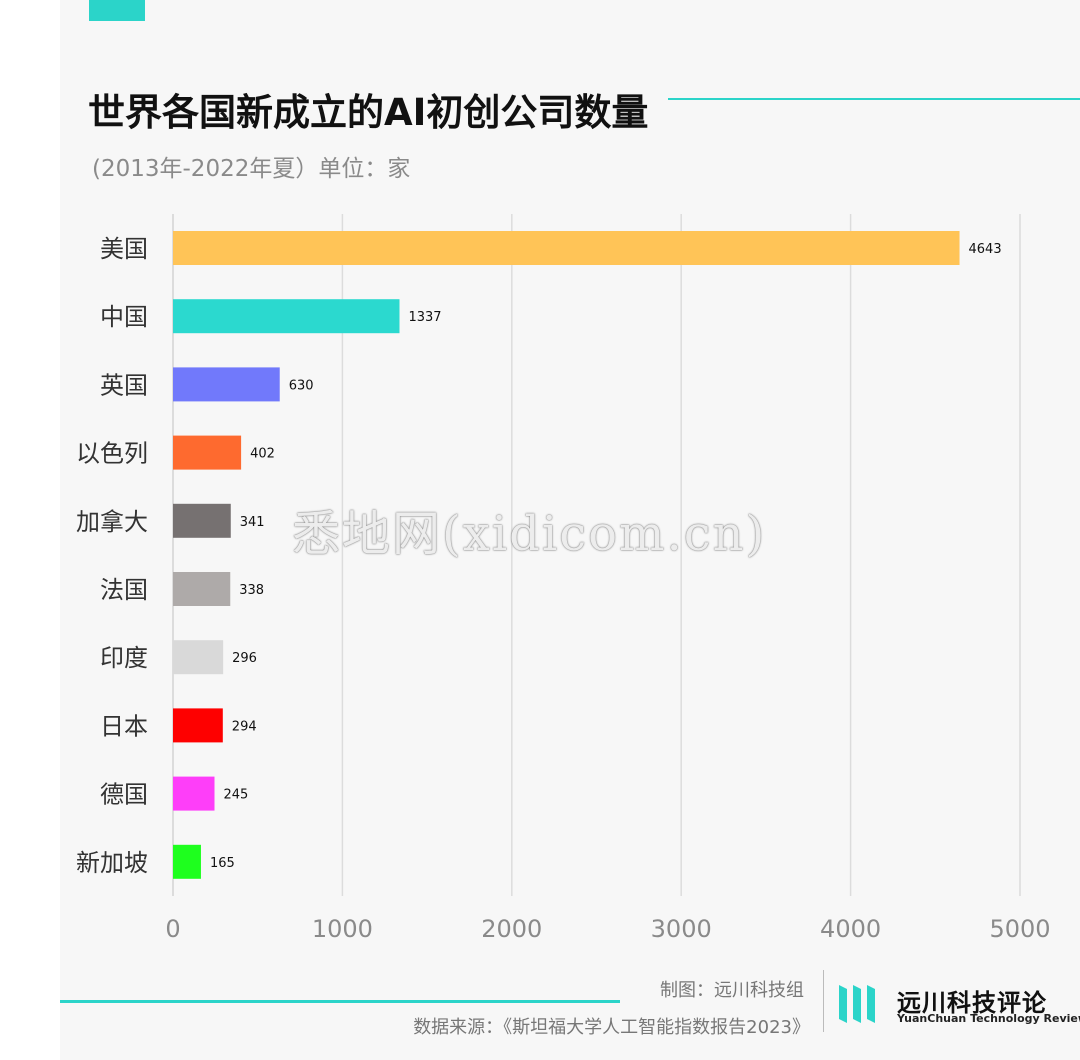  What do you see at coordinates (985, 249) in the screenshot?
I see `data-label: 4643` at bounding box center [985, 249].